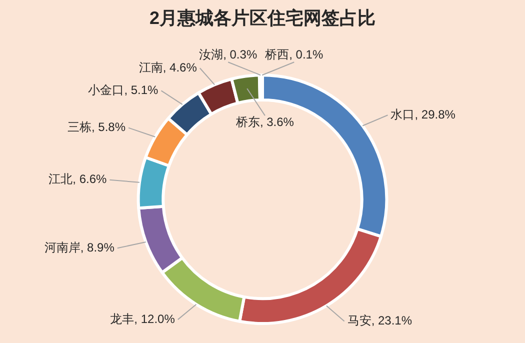 This screenshot has height=343, width=525. I want to click on slice-label: 水口, 29.8%, so click(423, 114).